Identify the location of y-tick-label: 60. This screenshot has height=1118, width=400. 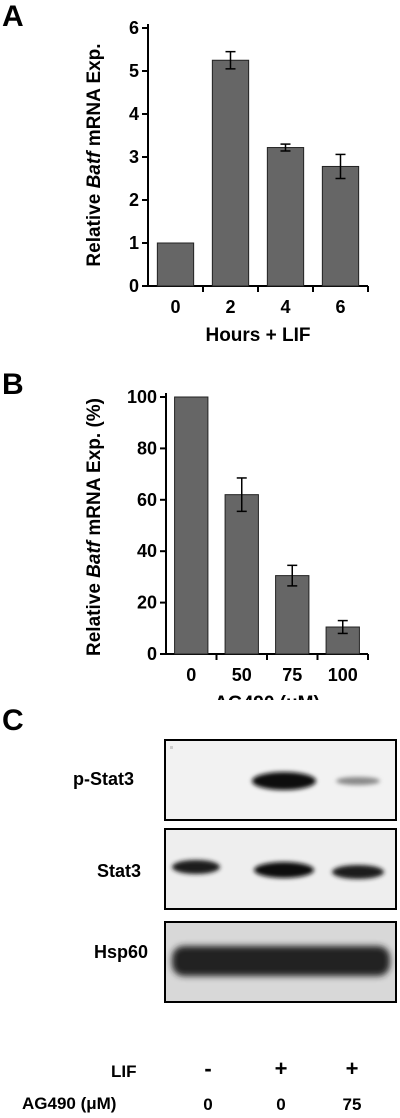
(147, 500).